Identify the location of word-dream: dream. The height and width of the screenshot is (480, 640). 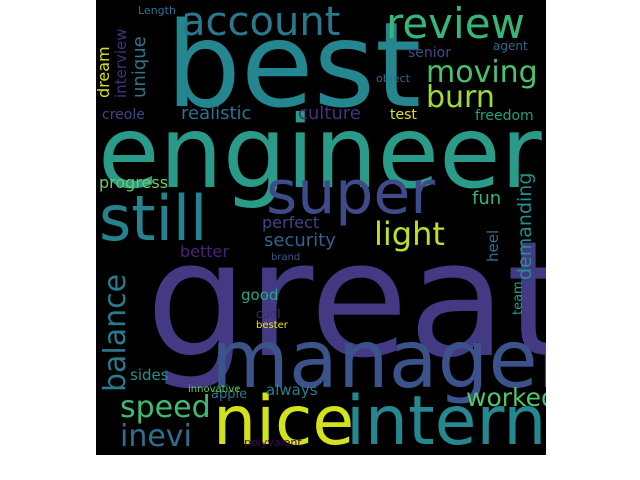
(104, 72).